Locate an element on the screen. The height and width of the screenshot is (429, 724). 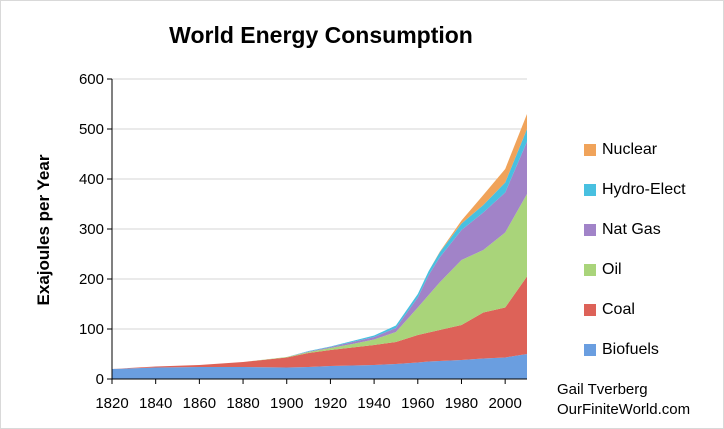
legend-label-hydro-elect: Hydro-Elect is located at coordinates (644, 189).